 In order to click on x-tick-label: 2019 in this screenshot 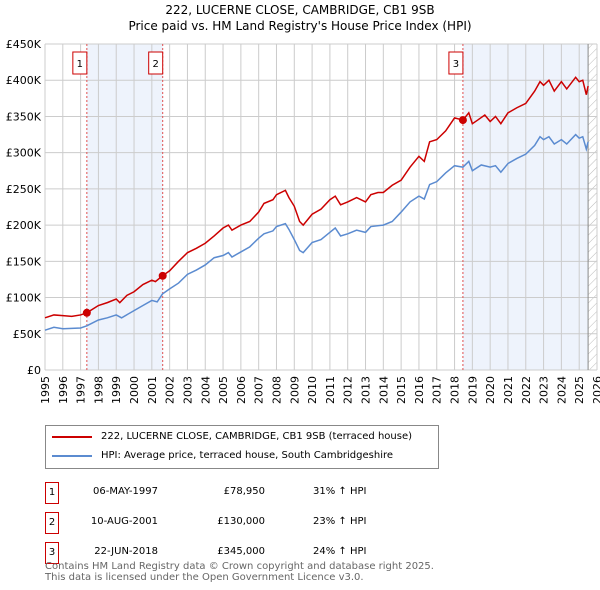, I will do `click(472, 390)`.